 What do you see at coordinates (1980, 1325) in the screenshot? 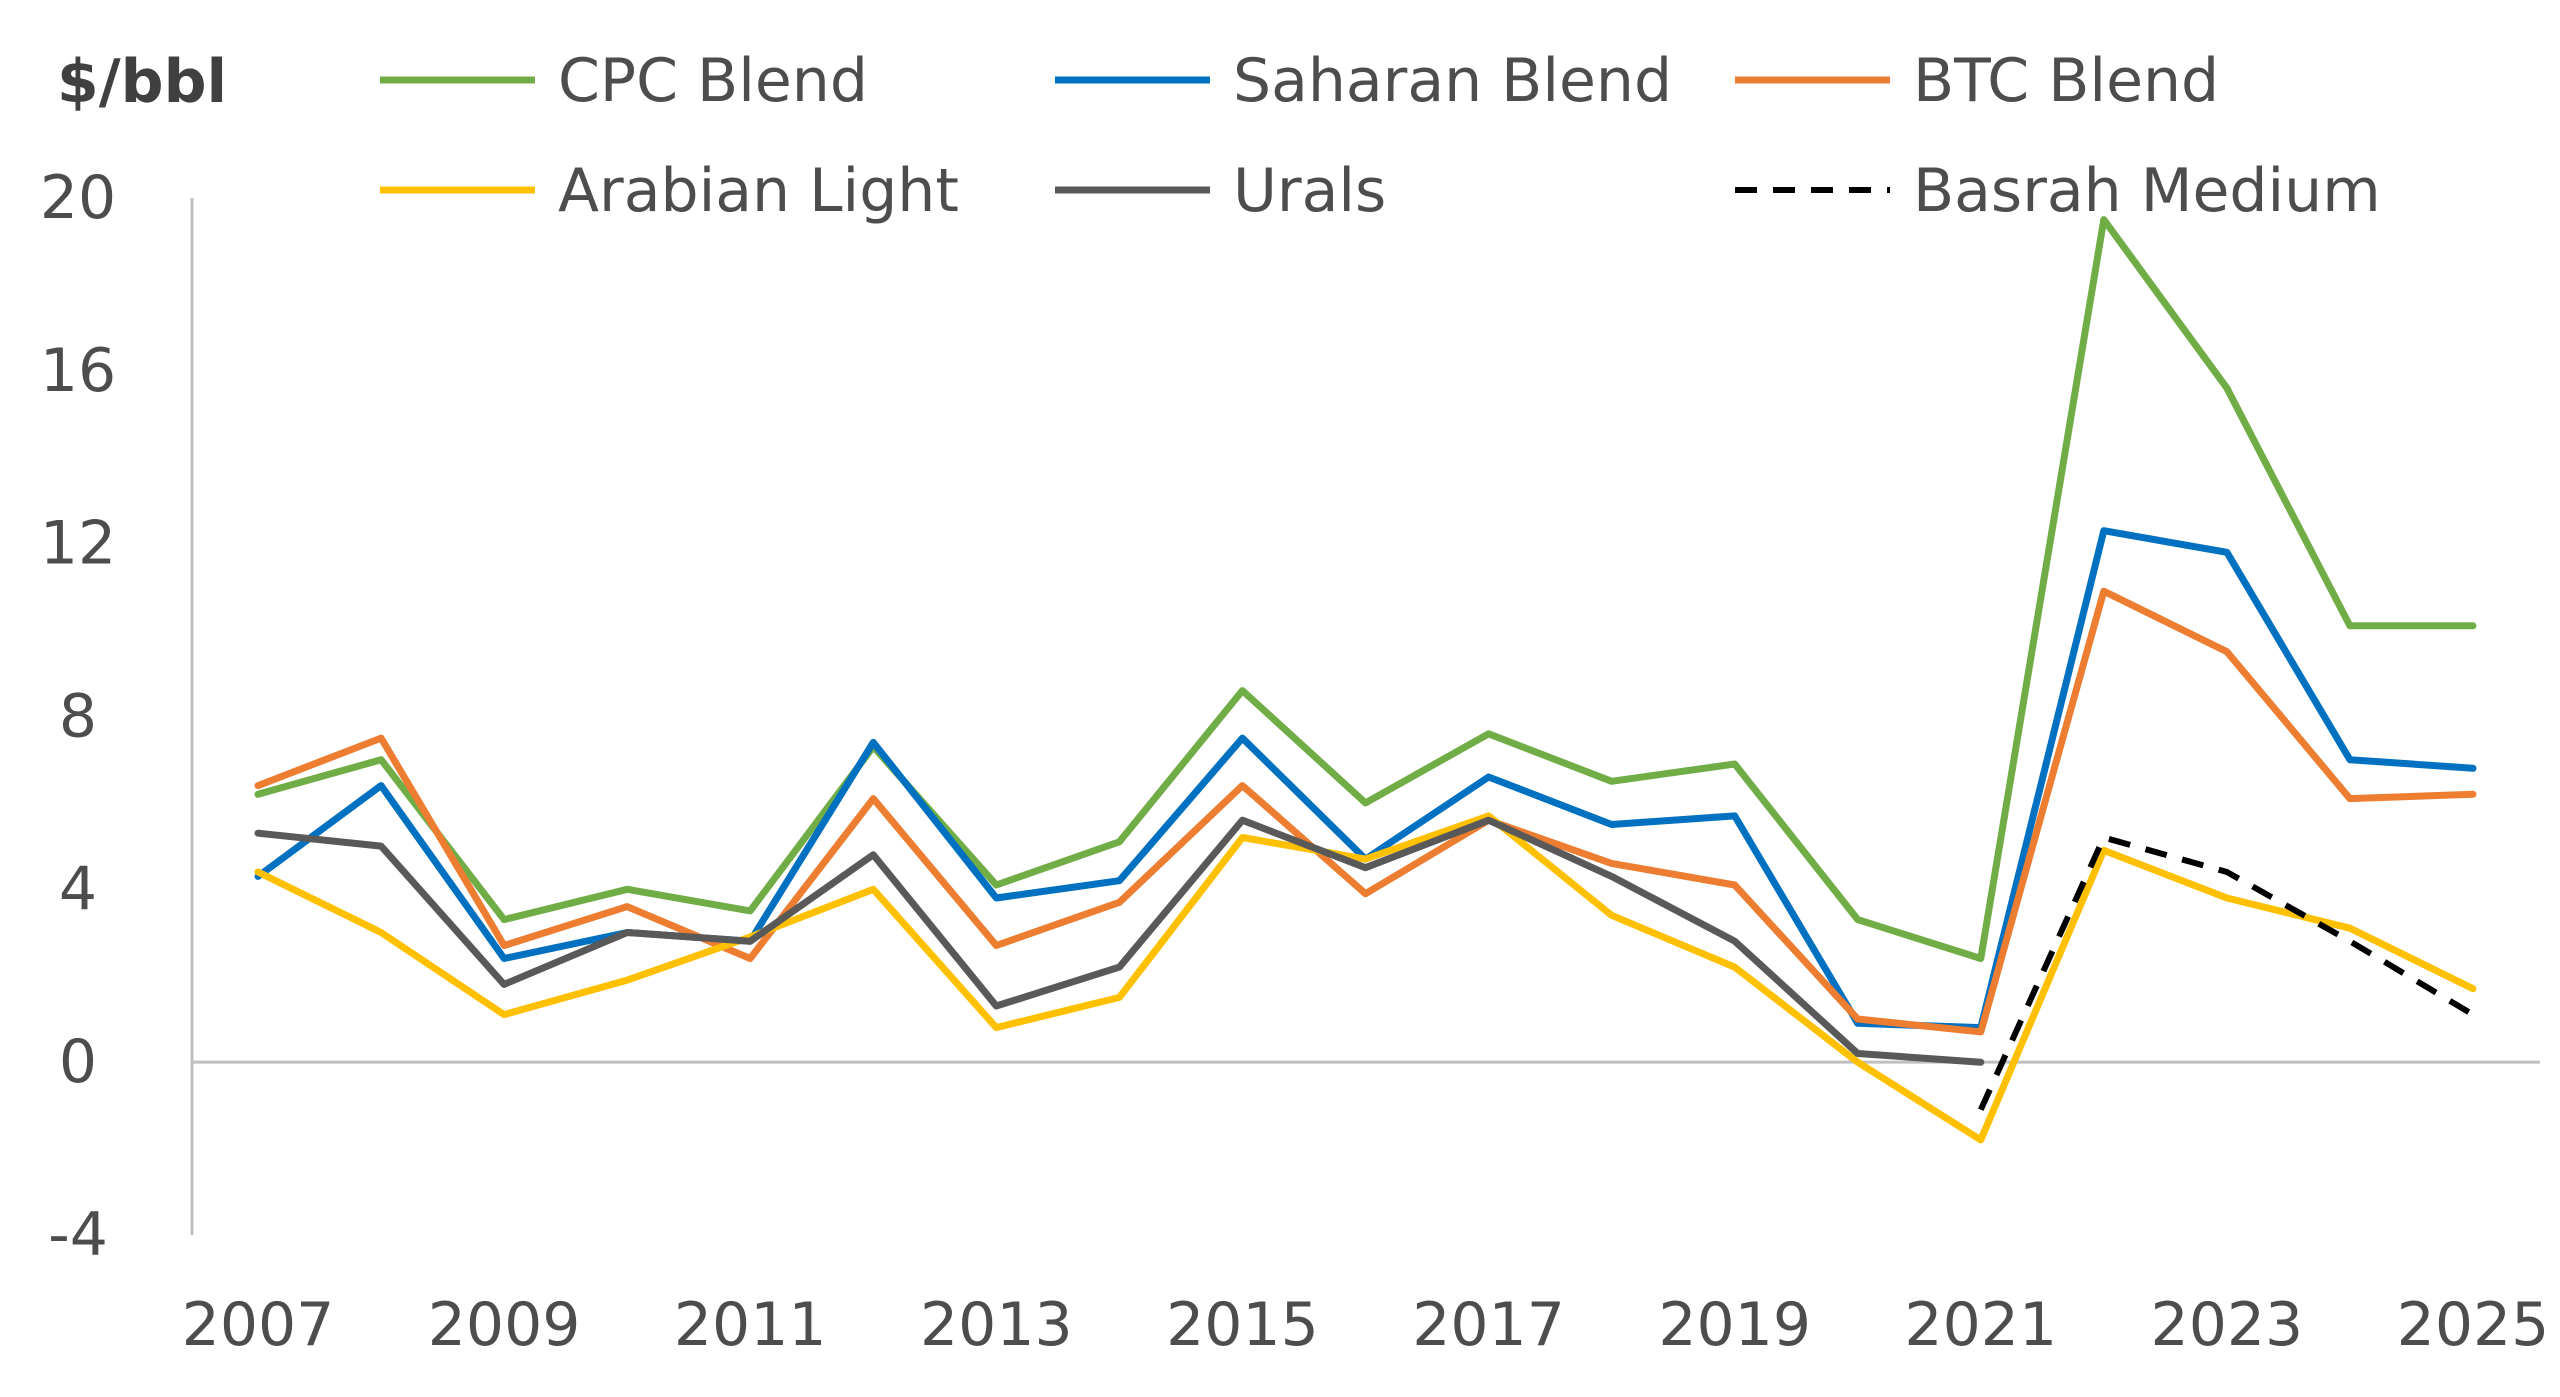
I see `x-tick-label: 2021` at bounding box center [1980, 1325].